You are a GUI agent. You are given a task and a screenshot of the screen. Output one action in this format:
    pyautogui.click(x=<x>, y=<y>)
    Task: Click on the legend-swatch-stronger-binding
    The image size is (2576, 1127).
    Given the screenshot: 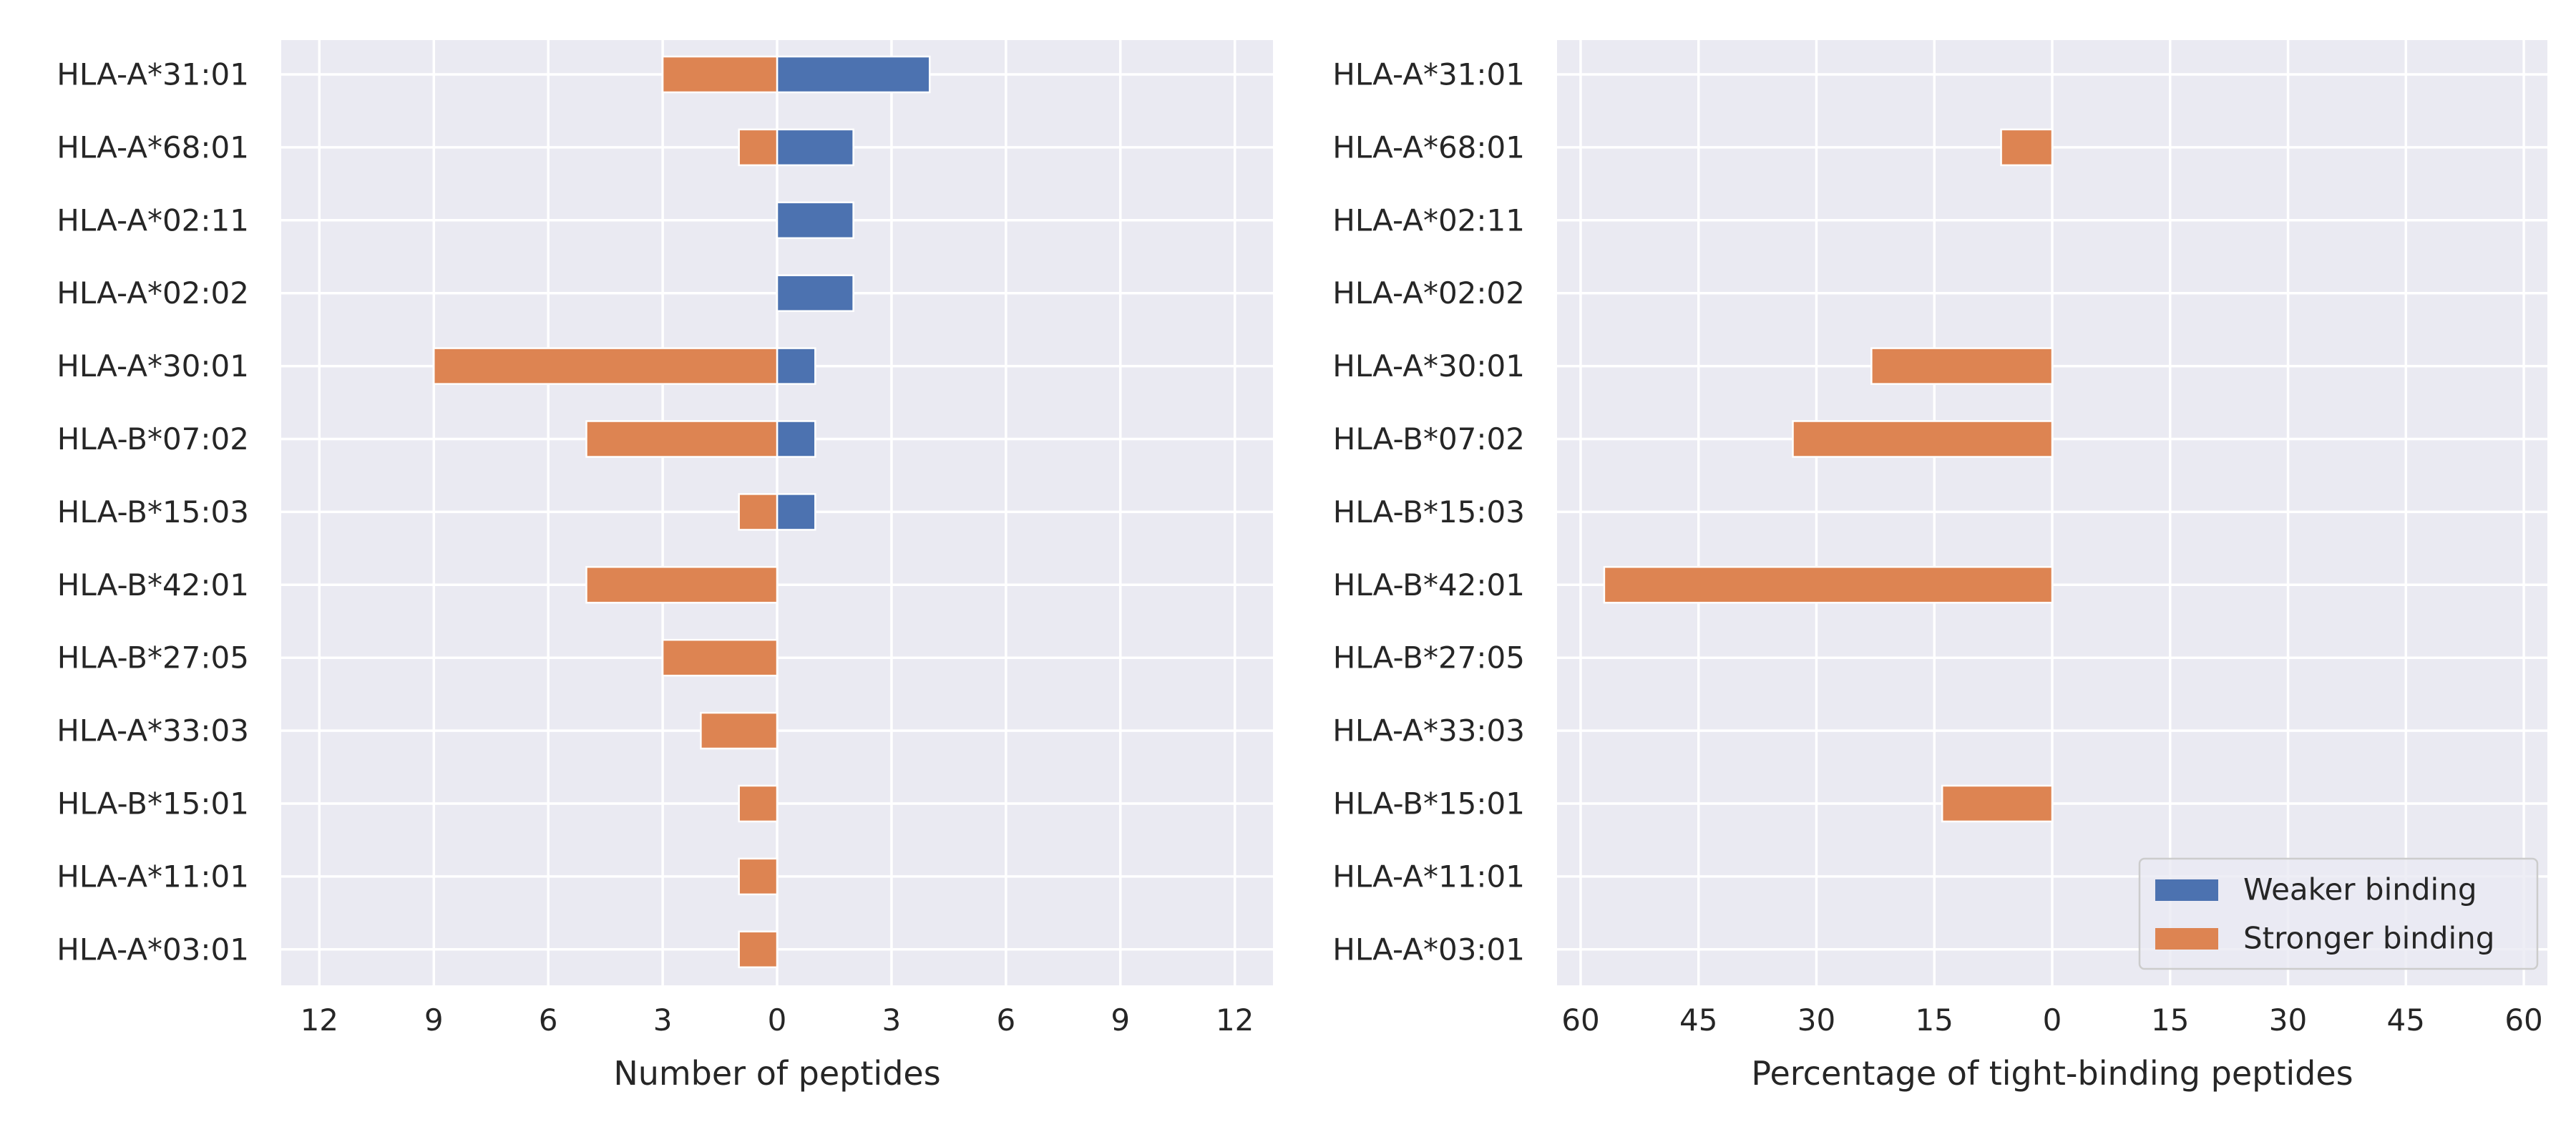 What is the action you would take?
    pyautogui.click(x=2186, y=939)
    